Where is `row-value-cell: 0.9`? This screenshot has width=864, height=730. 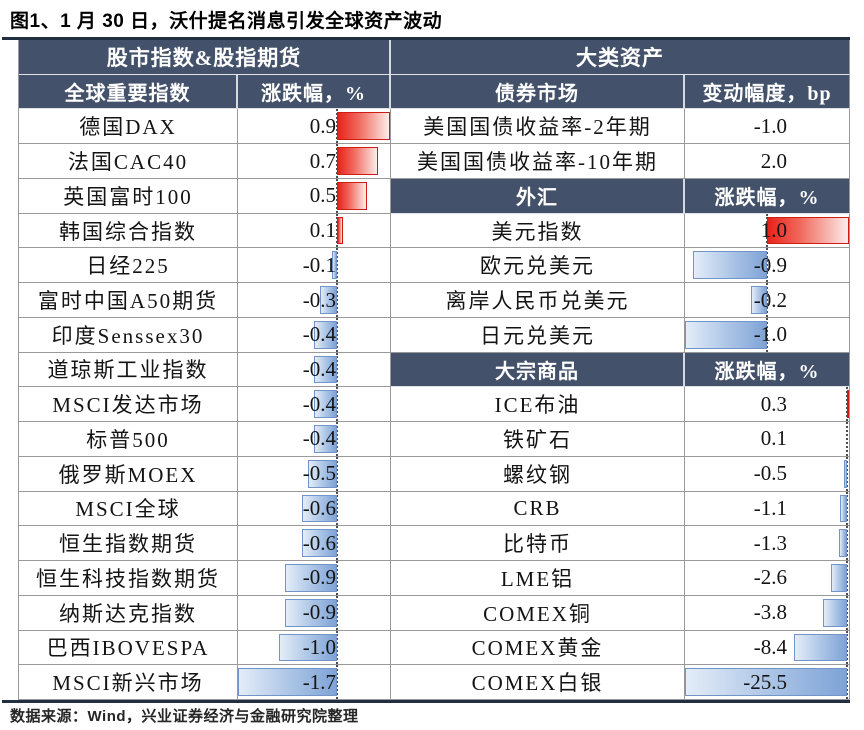
row-value-cell: 0.9 is located at coordinates (314, 127).